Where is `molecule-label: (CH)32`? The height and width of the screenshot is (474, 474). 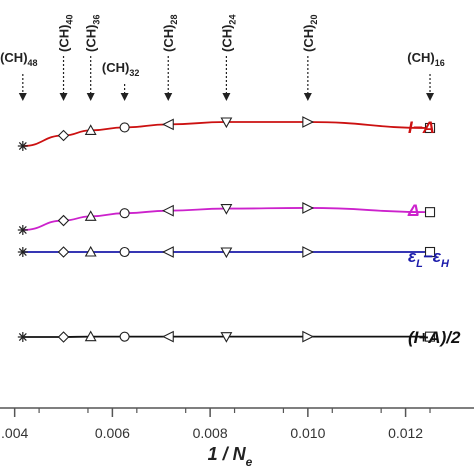 molecule-label: (CH)32 is located at coordinates (120, 80).